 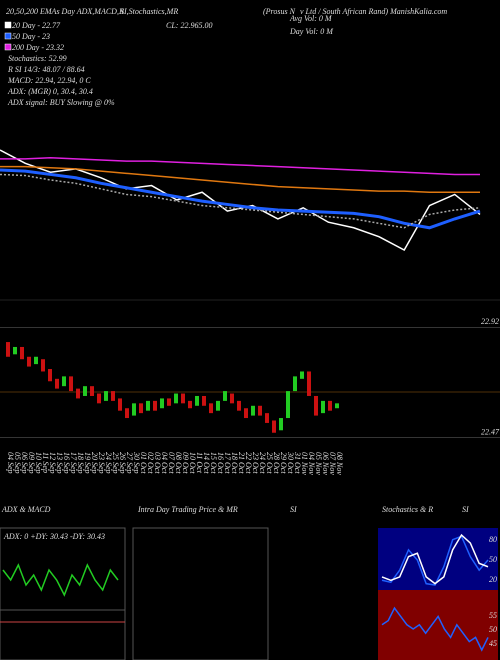 What do you see at coordinates (407, 509) in the screenshot?
I see `panel-title: Stochastics & R` at bounding box center [407, 509].